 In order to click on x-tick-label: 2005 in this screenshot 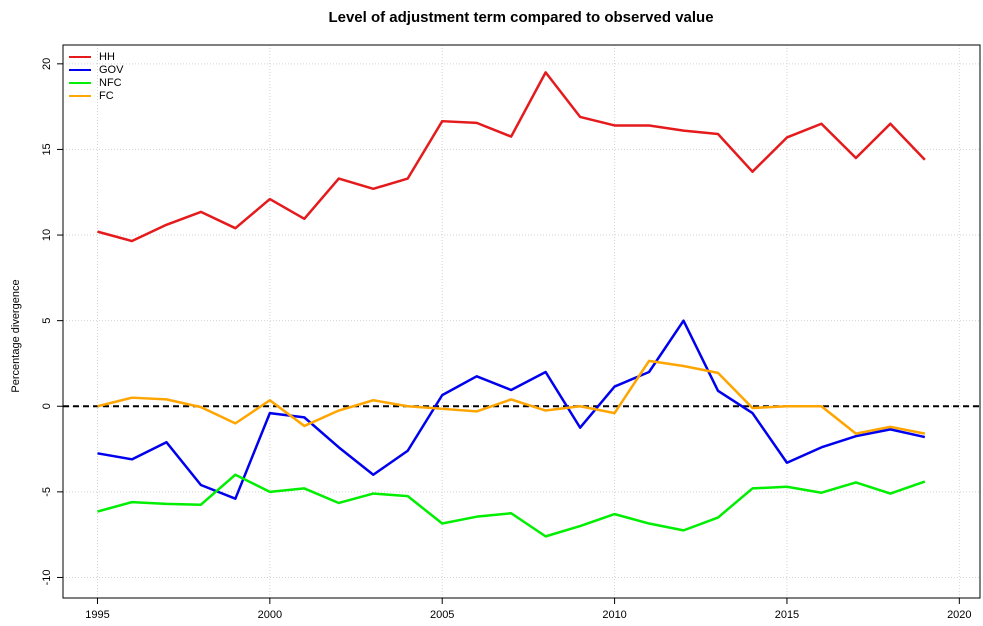, I will do `click(442, 615)`.